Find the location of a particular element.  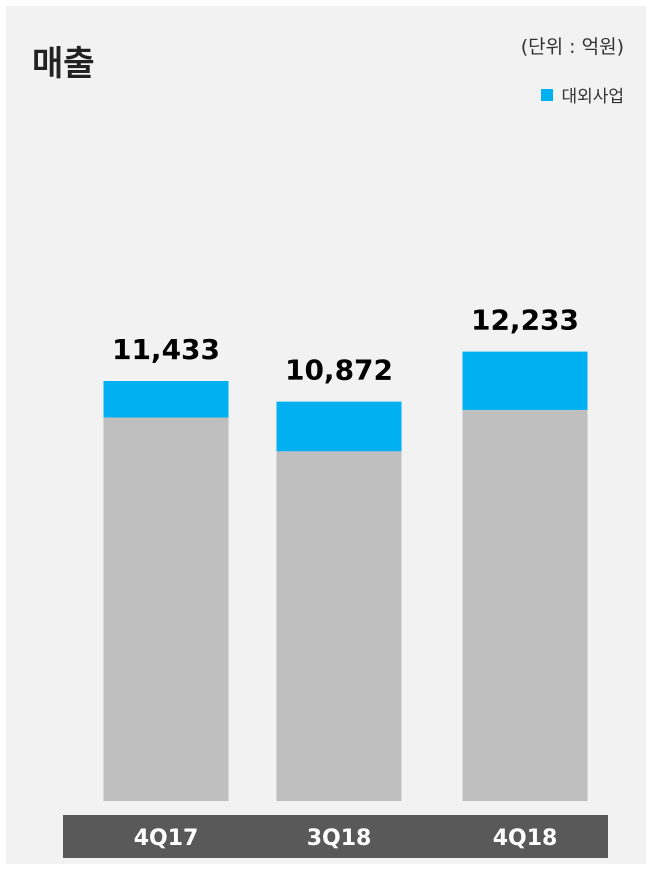

total-label-3q18: 10,872 is located at coordinates (339, 370).